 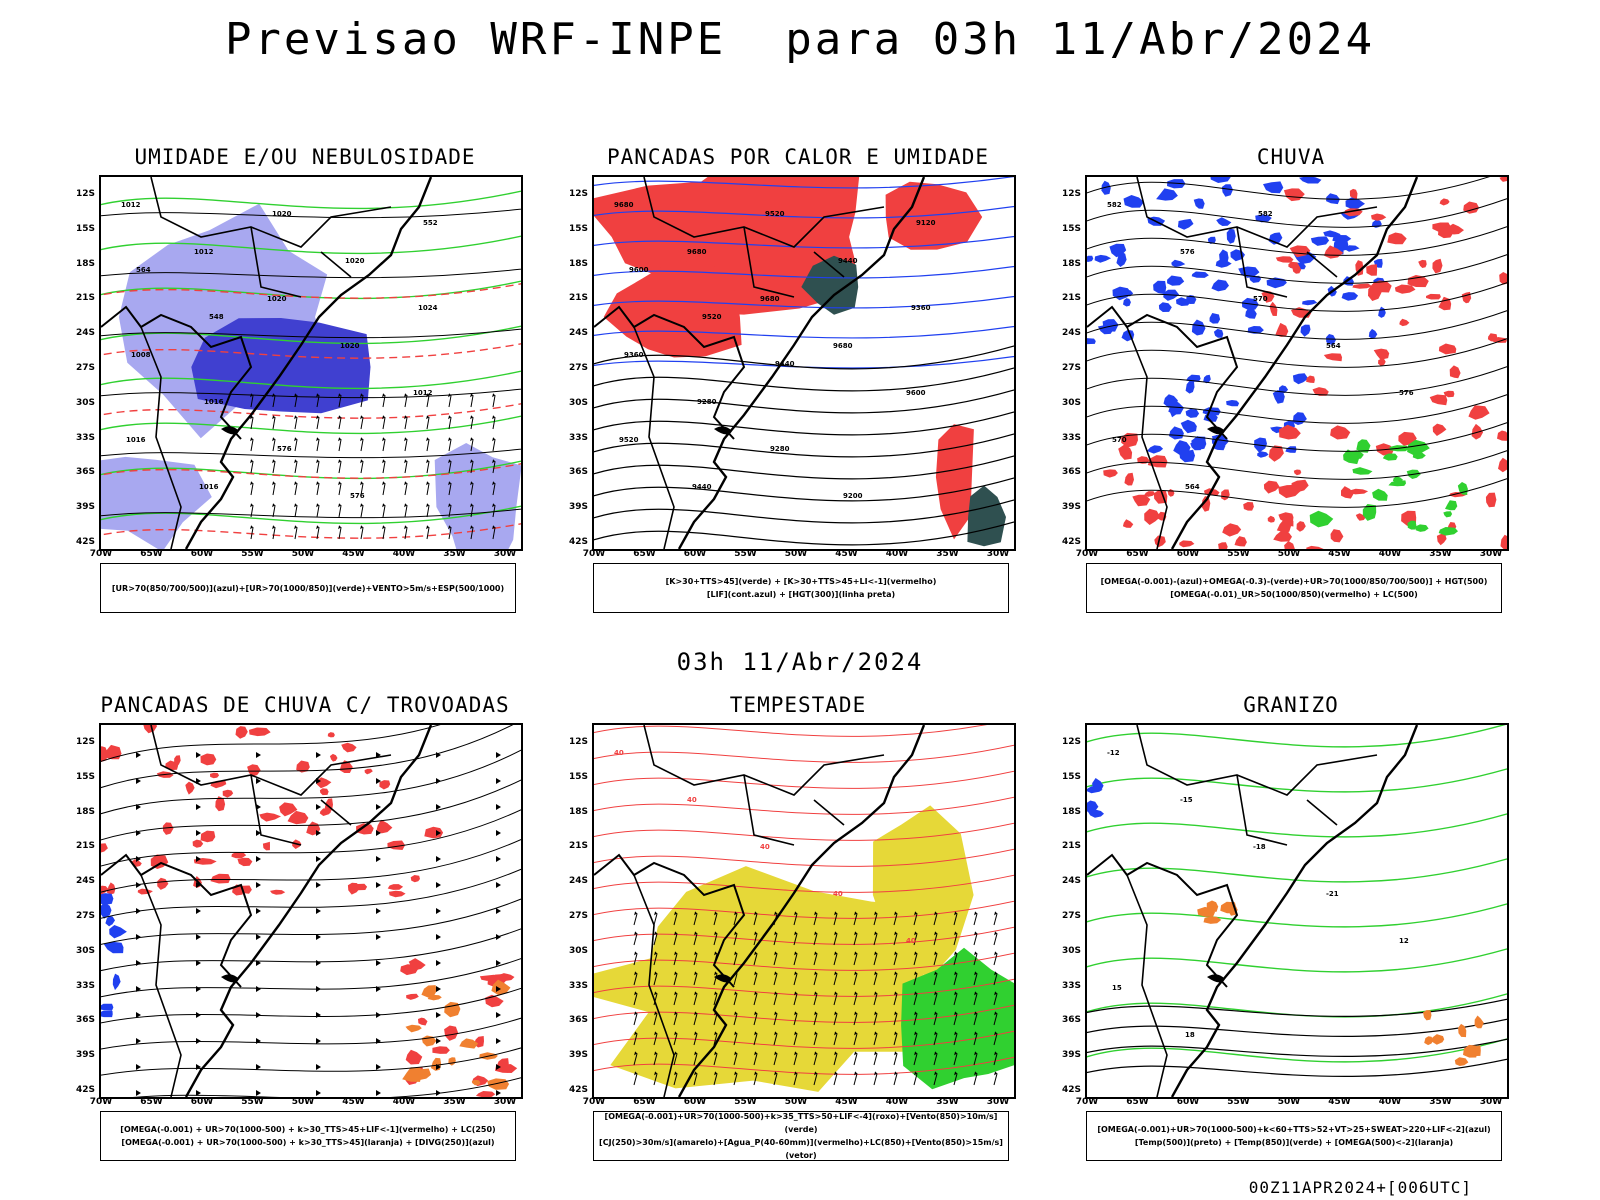 What do you see at coordinates (1216, 430) in the screenshot?
I see `lagoon-shape` at bounding box center [1216, 430].